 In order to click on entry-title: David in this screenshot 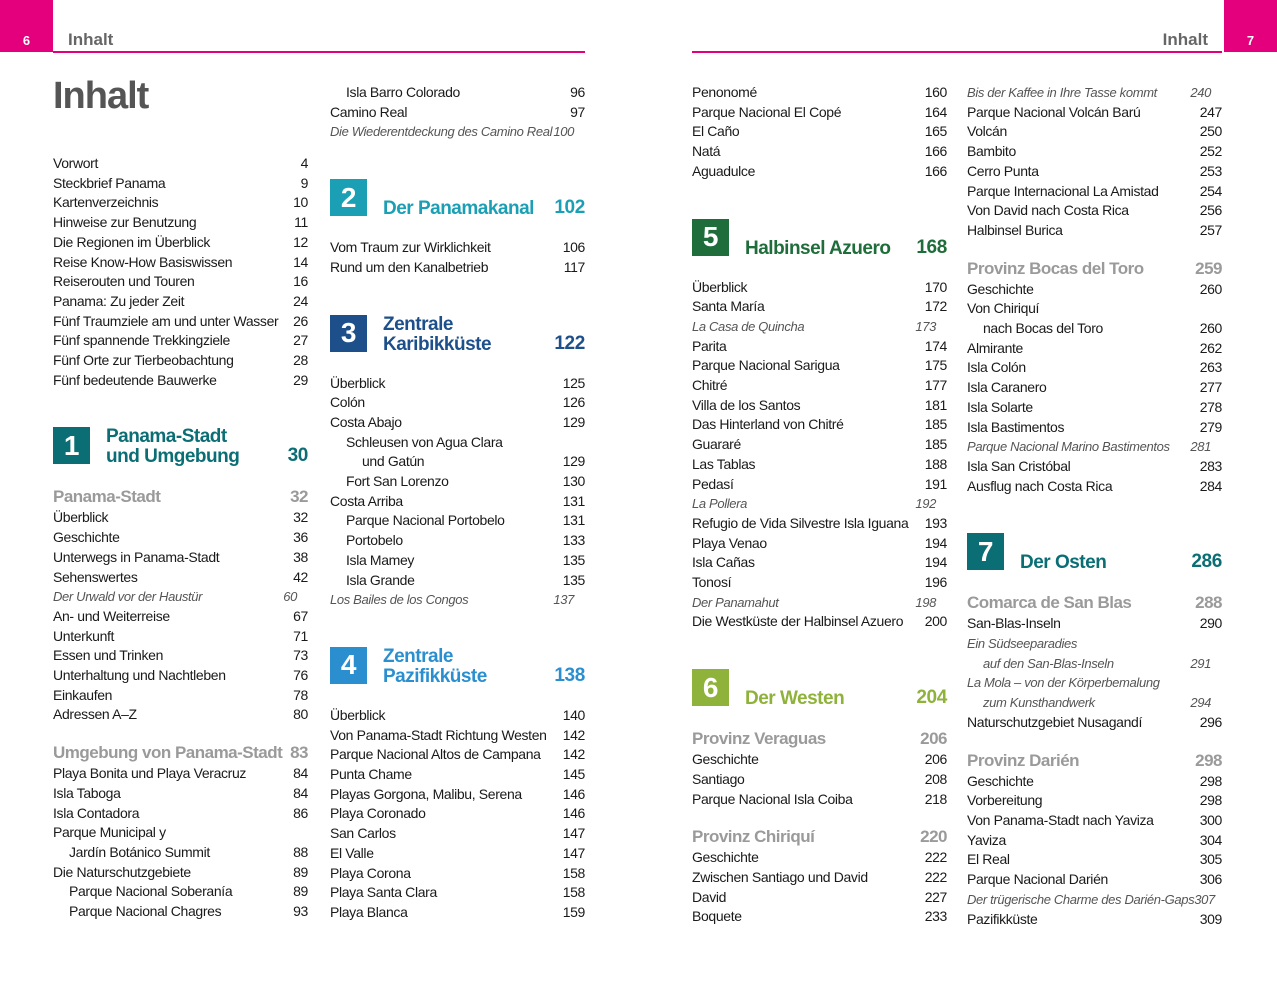, I will do `click(709, 896)`.